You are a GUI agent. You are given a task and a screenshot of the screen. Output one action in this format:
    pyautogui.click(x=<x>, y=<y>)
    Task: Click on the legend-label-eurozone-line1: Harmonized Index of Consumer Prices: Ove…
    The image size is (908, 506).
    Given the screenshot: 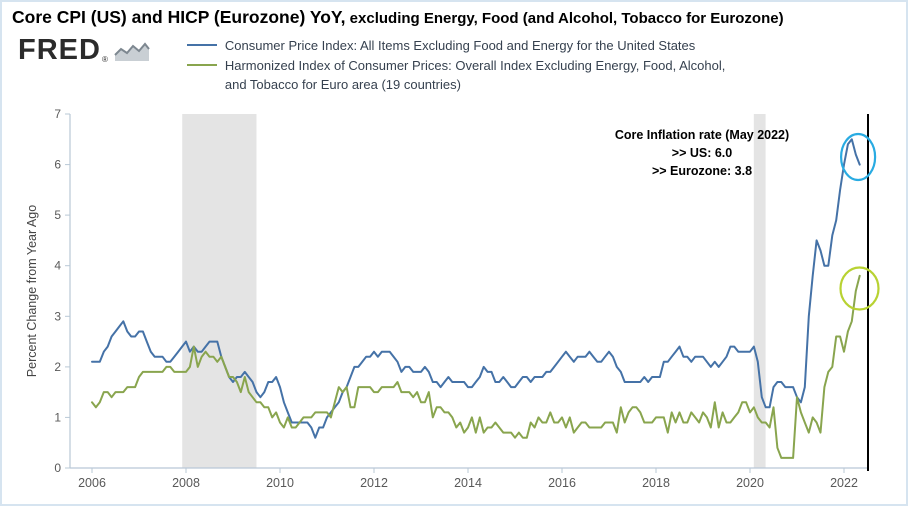 What is the action you would take?
    pyautogui.click(x=475, y=65)
    